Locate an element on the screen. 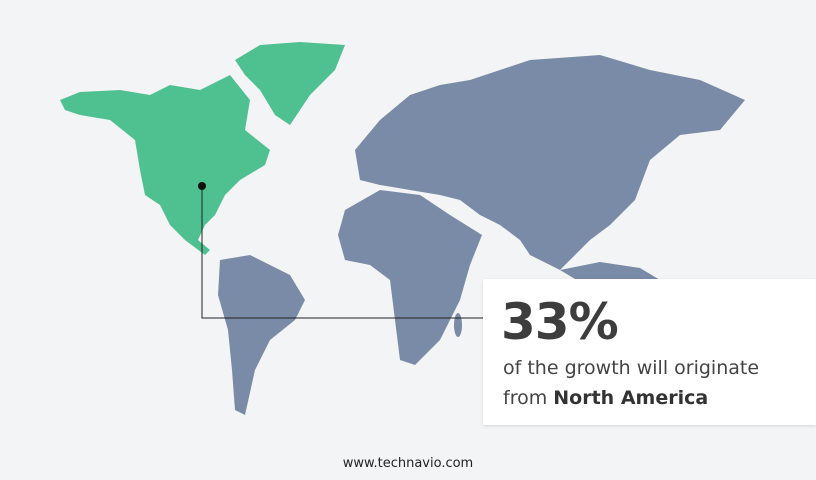 This screenshot has height=480, width=816. connector-line is located at coordinates (342, 252).